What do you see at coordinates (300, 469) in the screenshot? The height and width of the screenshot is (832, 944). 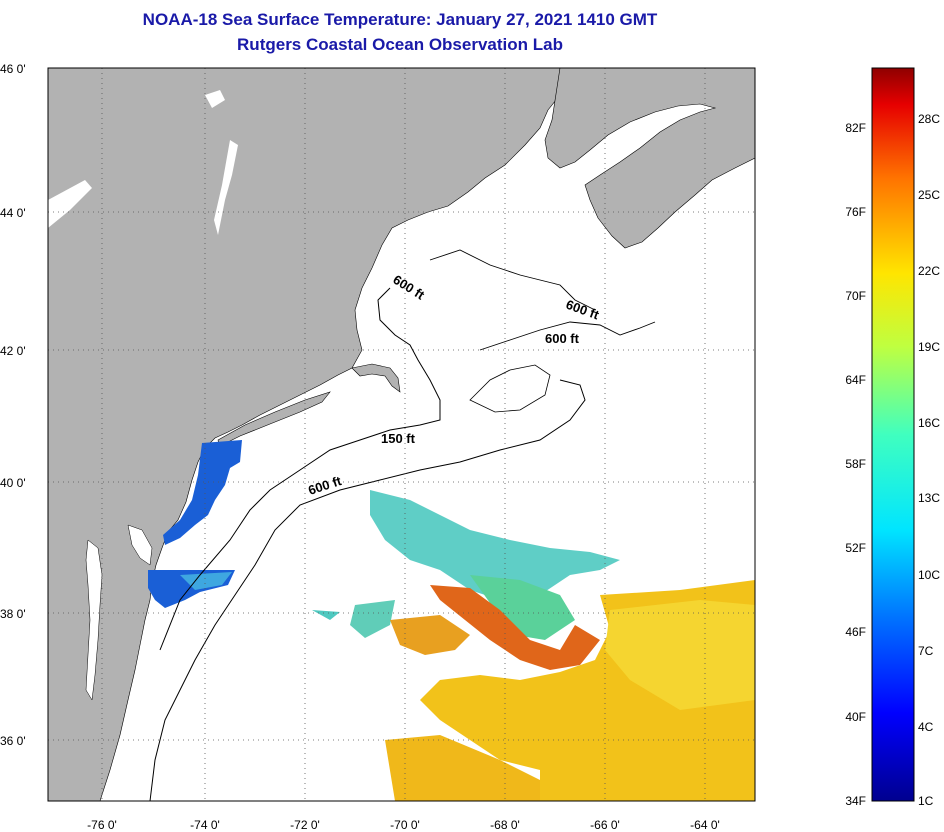 I see `contour-150ft` at bounding box center [300, 469].